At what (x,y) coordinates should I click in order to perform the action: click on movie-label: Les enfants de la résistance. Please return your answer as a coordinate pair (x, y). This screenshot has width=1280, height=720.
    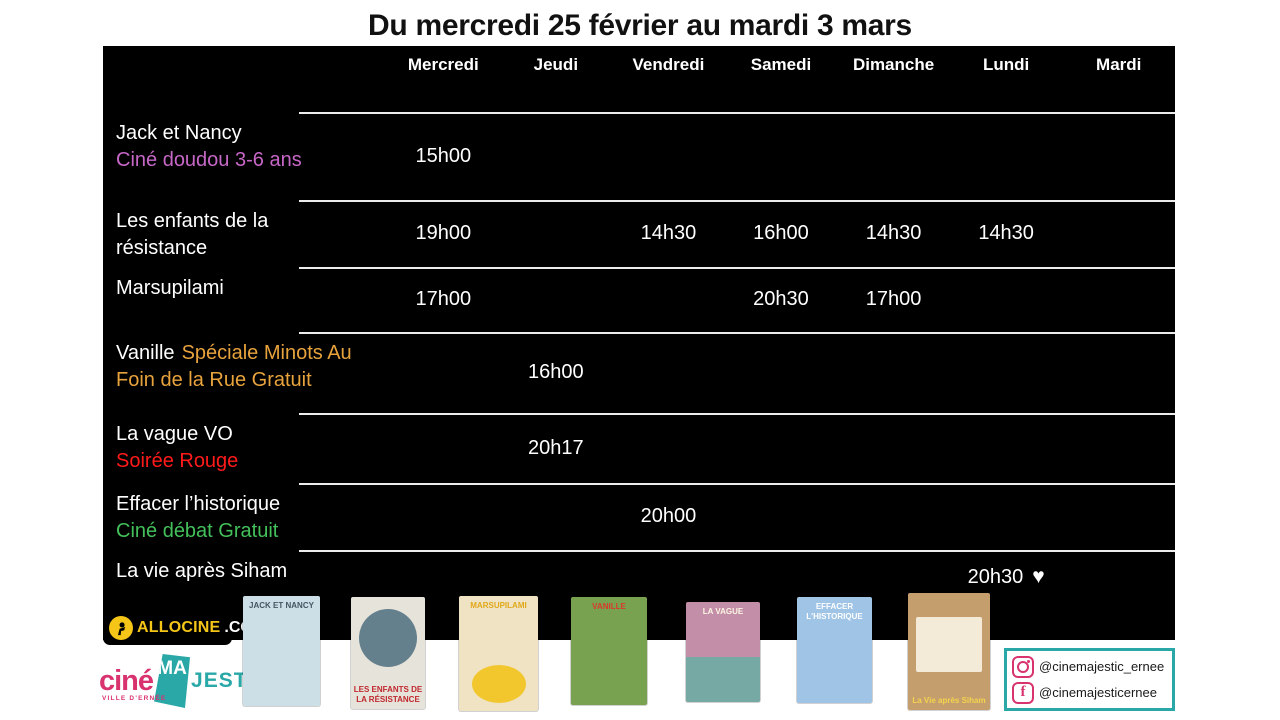
    Looking at the image, I should click on (192, 235).